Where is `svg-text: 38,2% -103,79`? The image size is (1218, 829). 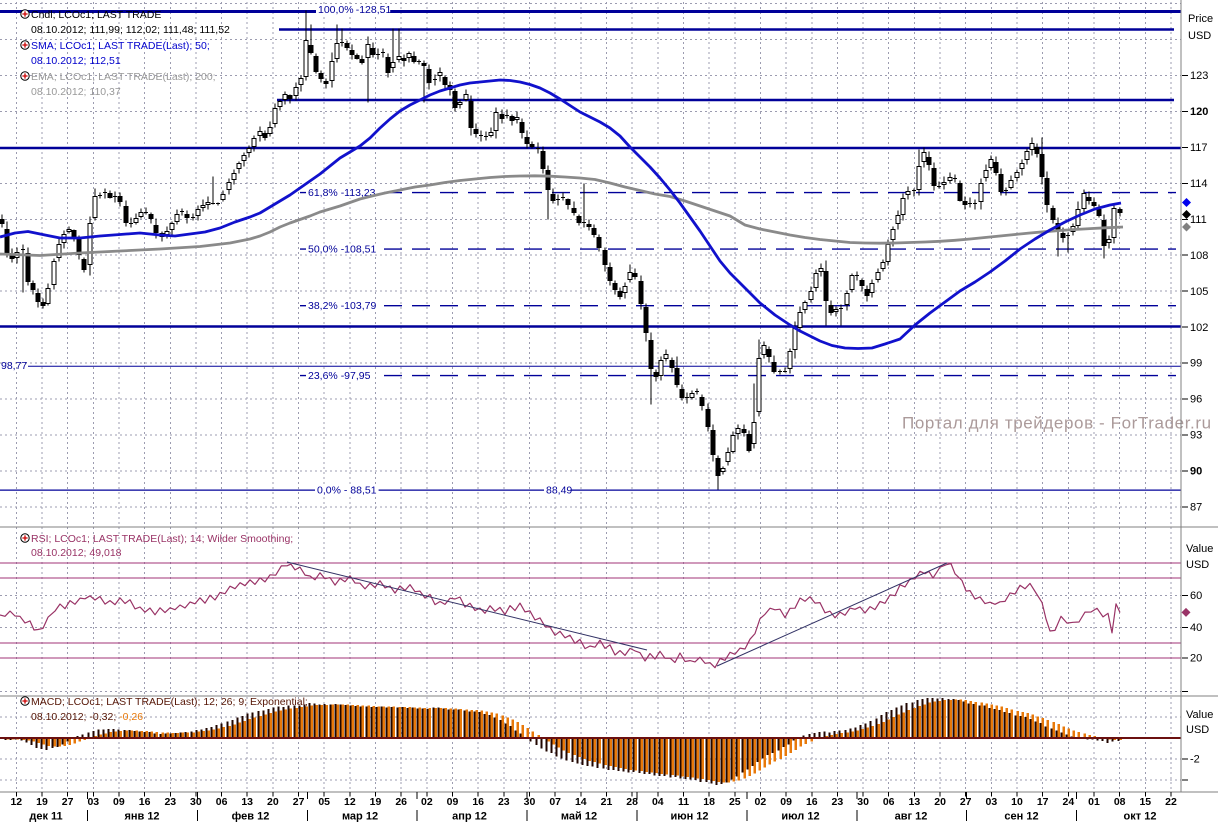
svg-text: 38,2% -103,79 is located at coordinates (342, 306).